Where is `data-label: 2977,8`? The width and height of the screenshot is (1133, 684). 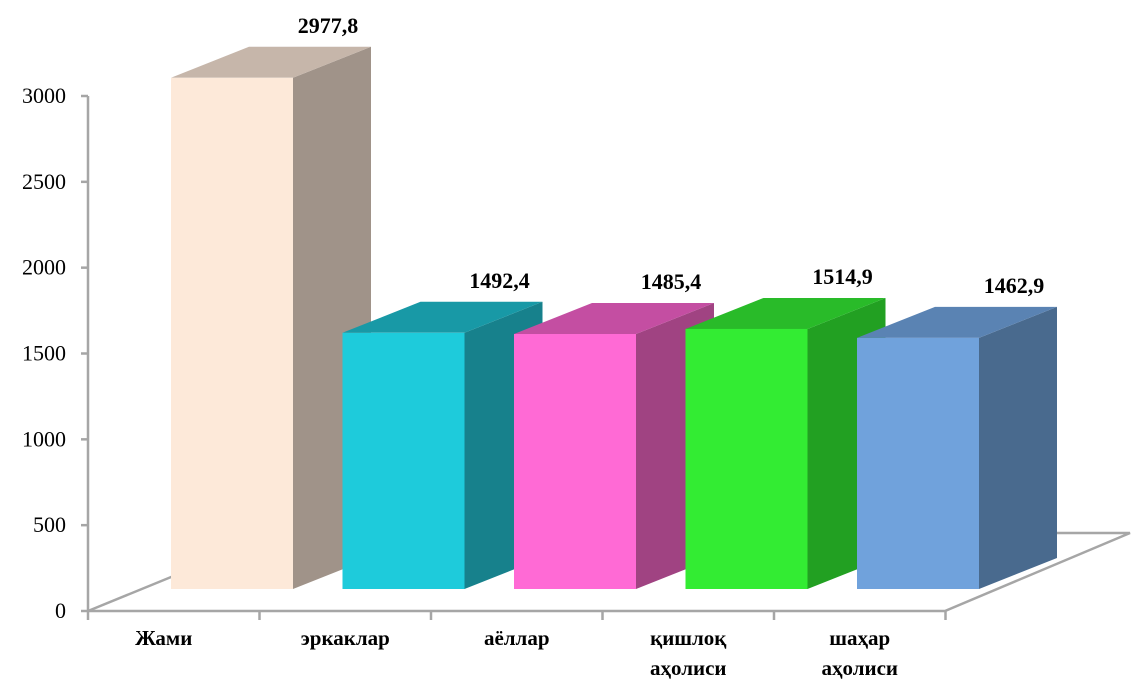
data-label: 2977,8 is located at coordinates (328, 25).